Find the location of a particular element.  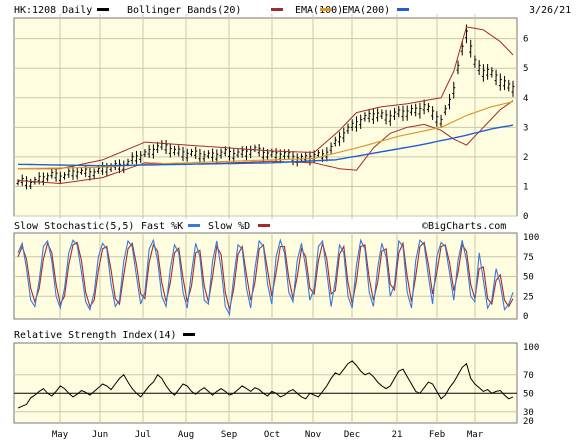

legend-swatch-daily is located at coordinates (103, 9).